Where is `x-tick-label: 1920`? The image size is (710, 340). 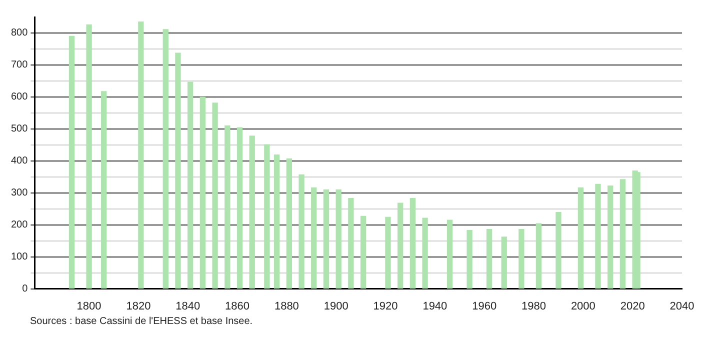 x-tick-label: 1920 is located at coordinates (385, 306).